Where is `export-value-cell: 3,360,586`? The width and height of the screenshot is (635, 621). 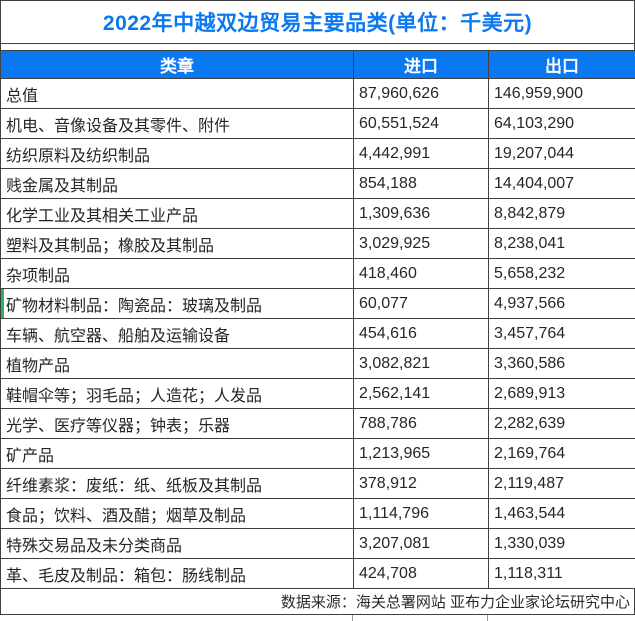 export-value-cell: 3,360,586 is located at coordinates (561, 363).